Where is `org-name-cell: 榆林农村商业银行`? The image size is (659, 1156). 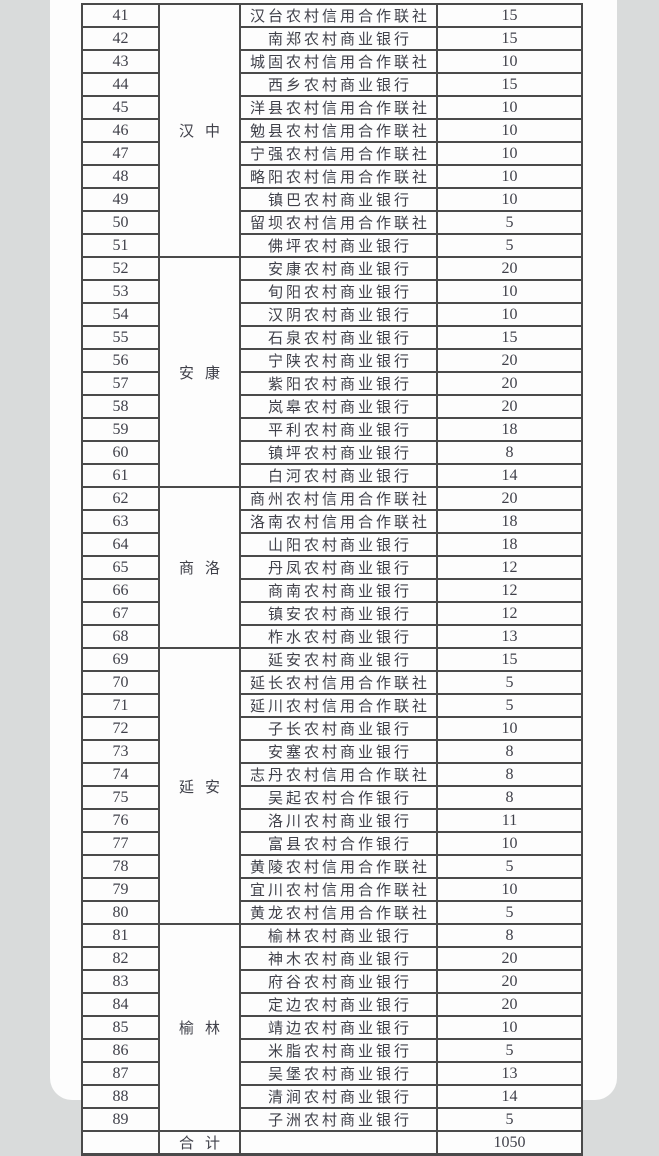
org-name-cell: 榆林农村商业银行 is located at coordinates (338, 935).